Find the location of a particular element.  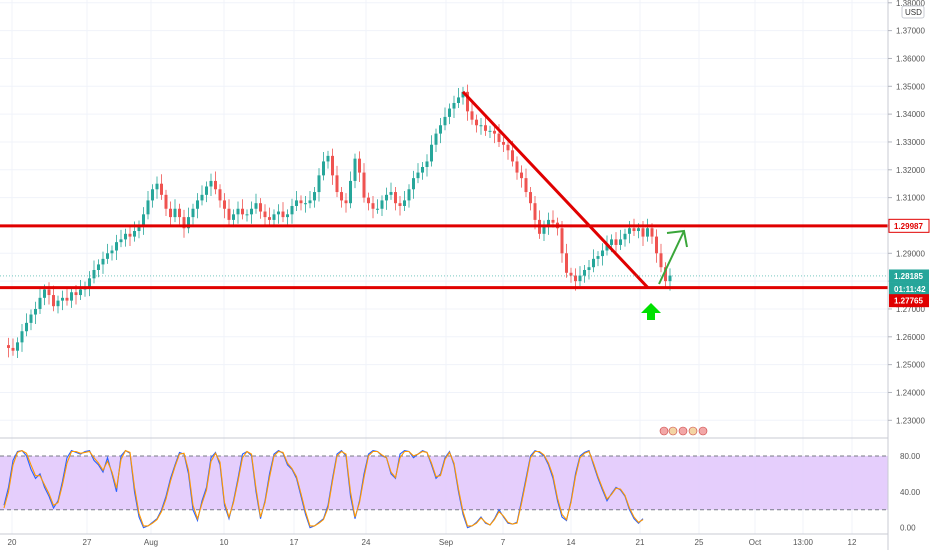

resistance-price-badge is located at coordinates (909, 226).